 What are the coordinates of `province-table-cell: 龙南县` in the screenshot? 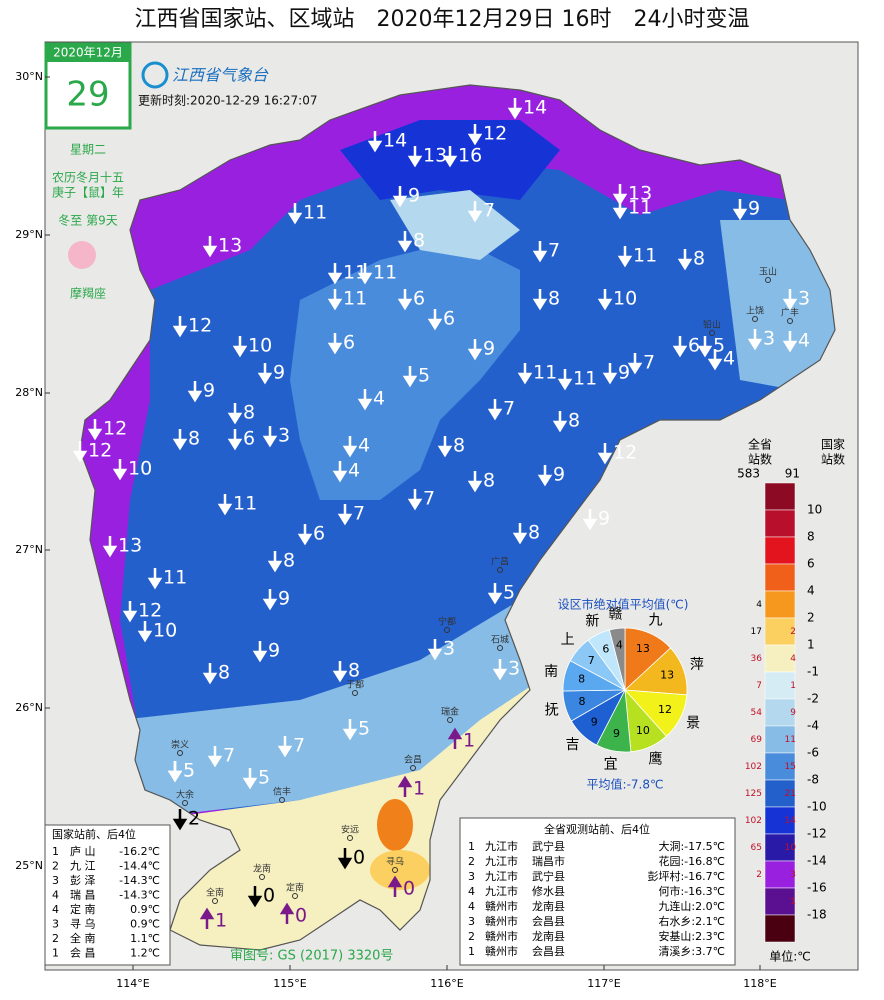 It's located at (548, 906).